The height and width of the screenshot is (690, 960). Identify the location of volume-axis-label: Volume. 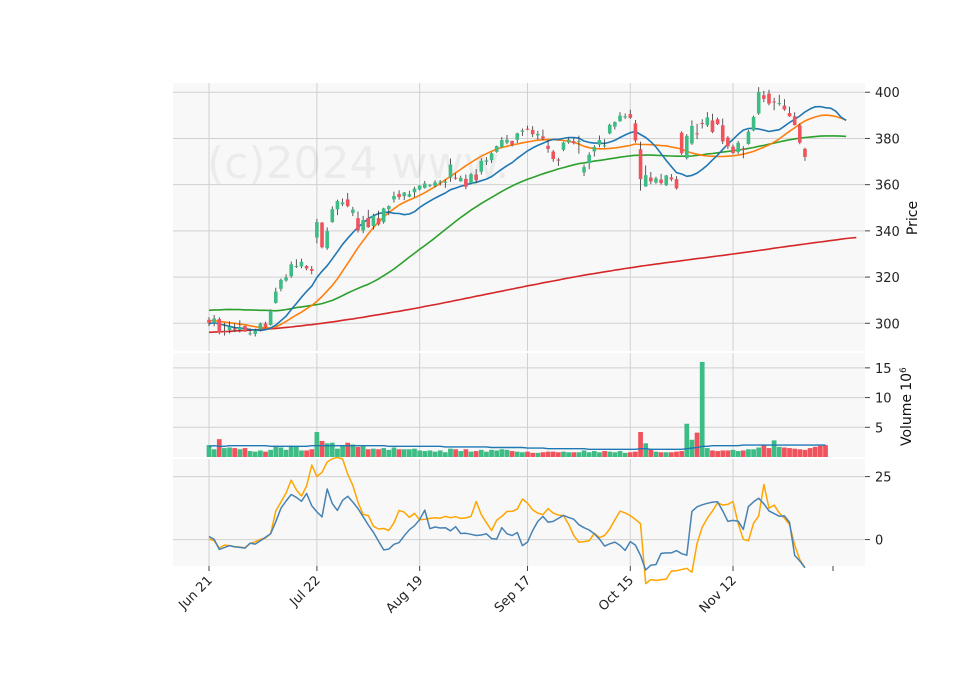
(907, 420).